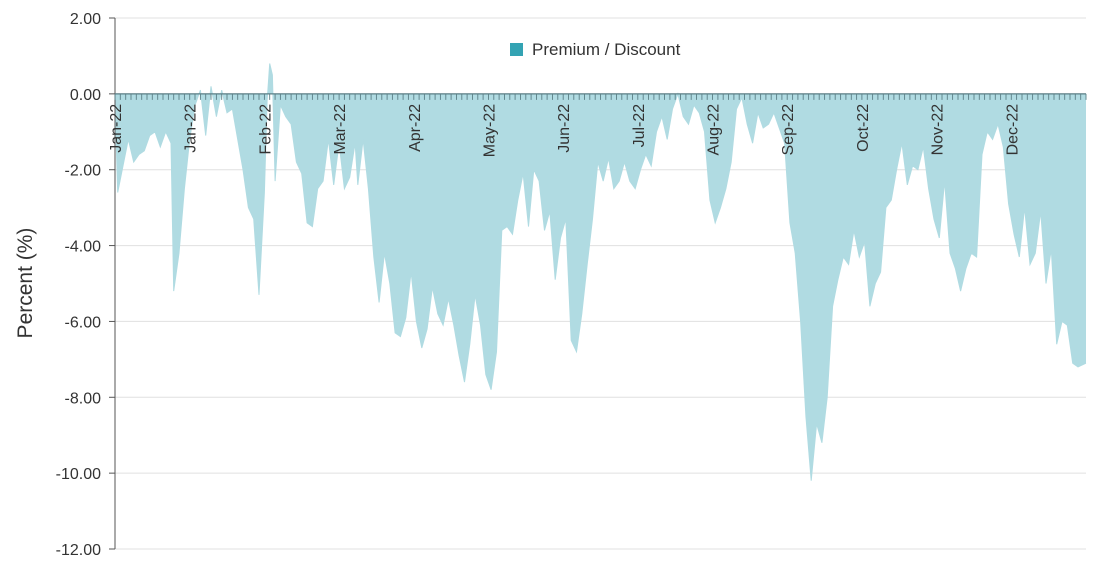 The image size is (1098, 565). Describe the element at coordinates (83, 247) in the screenshot. I see `y-tick-label: -4.00` at that location.